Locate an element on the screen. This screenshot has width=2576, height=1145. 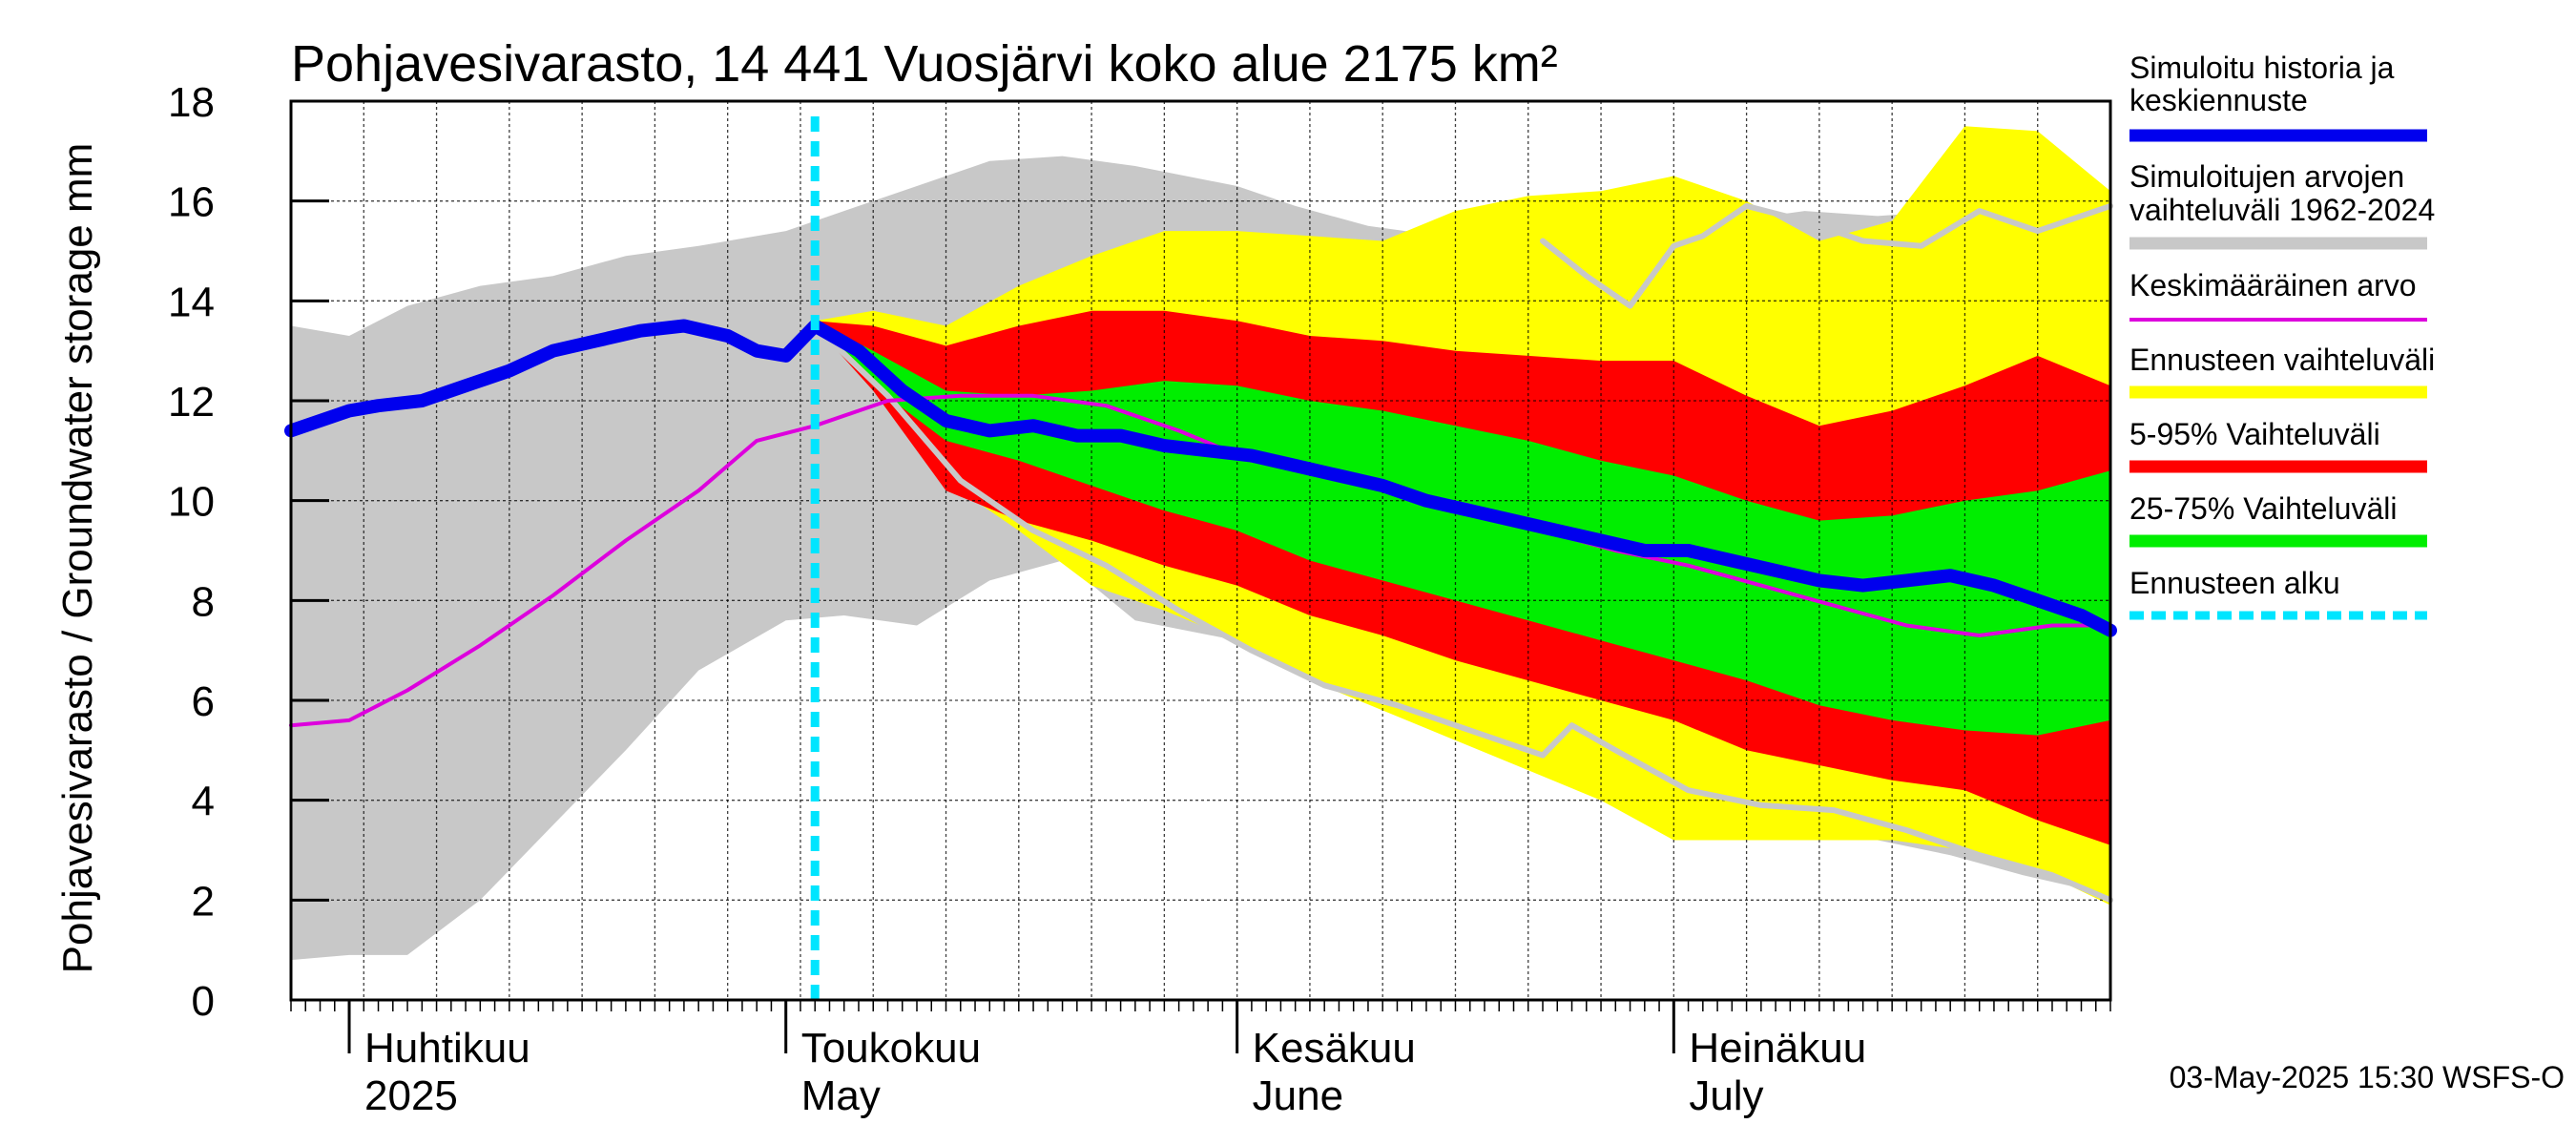
timestamp: 03-May-2025 15:30 WSFS-O is located at coordinates (2367, 1077).